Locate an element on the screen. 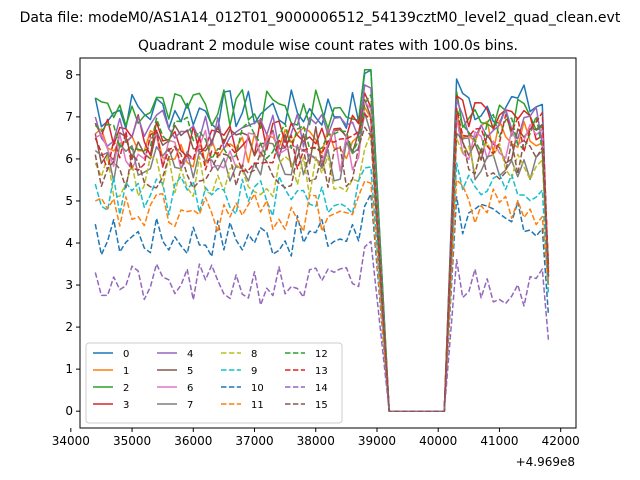 This screenshot has height=480, width=640. x-tick-label: 38000 is located at coordinates (316, 441).